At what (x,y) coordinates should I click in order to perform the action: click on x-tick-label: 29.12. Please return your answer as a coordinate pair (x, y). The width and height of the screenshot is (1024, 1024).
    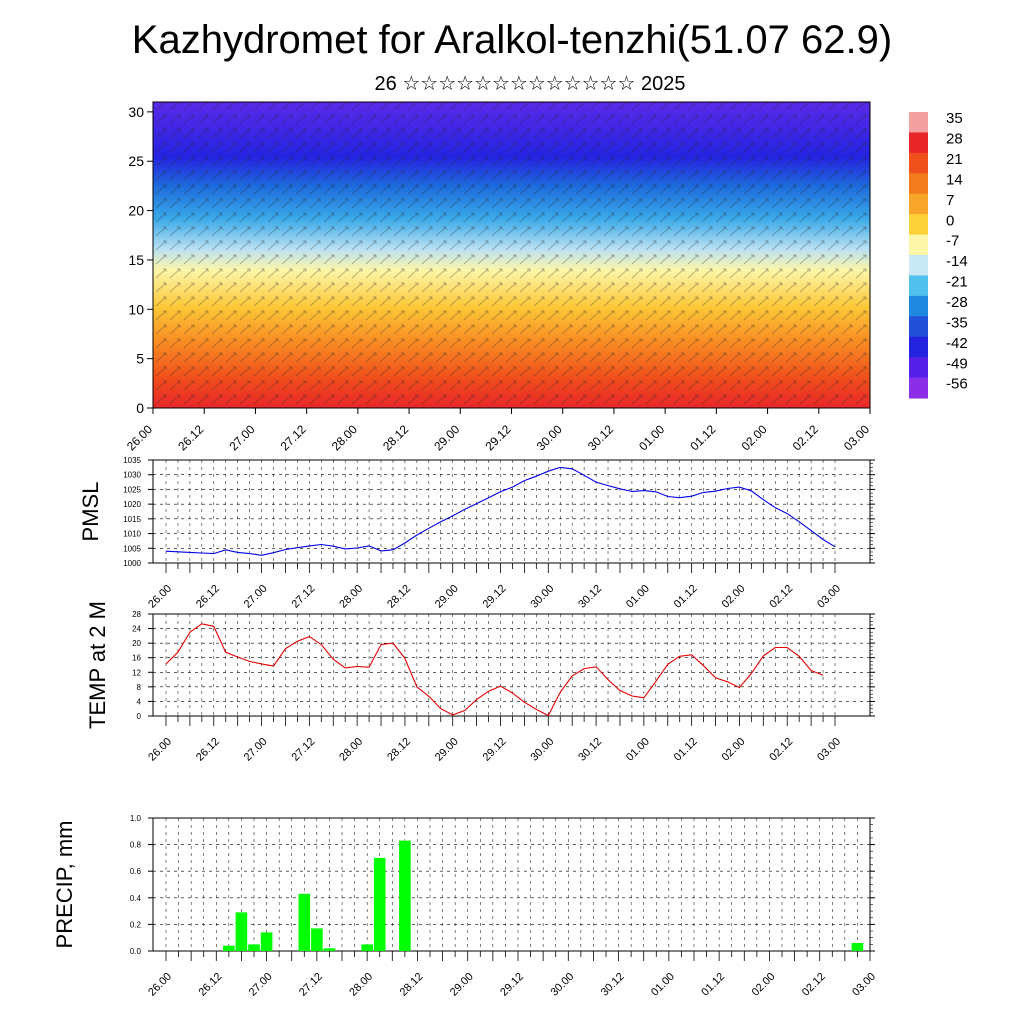
    Looking at the image, I should click on (495, 750).